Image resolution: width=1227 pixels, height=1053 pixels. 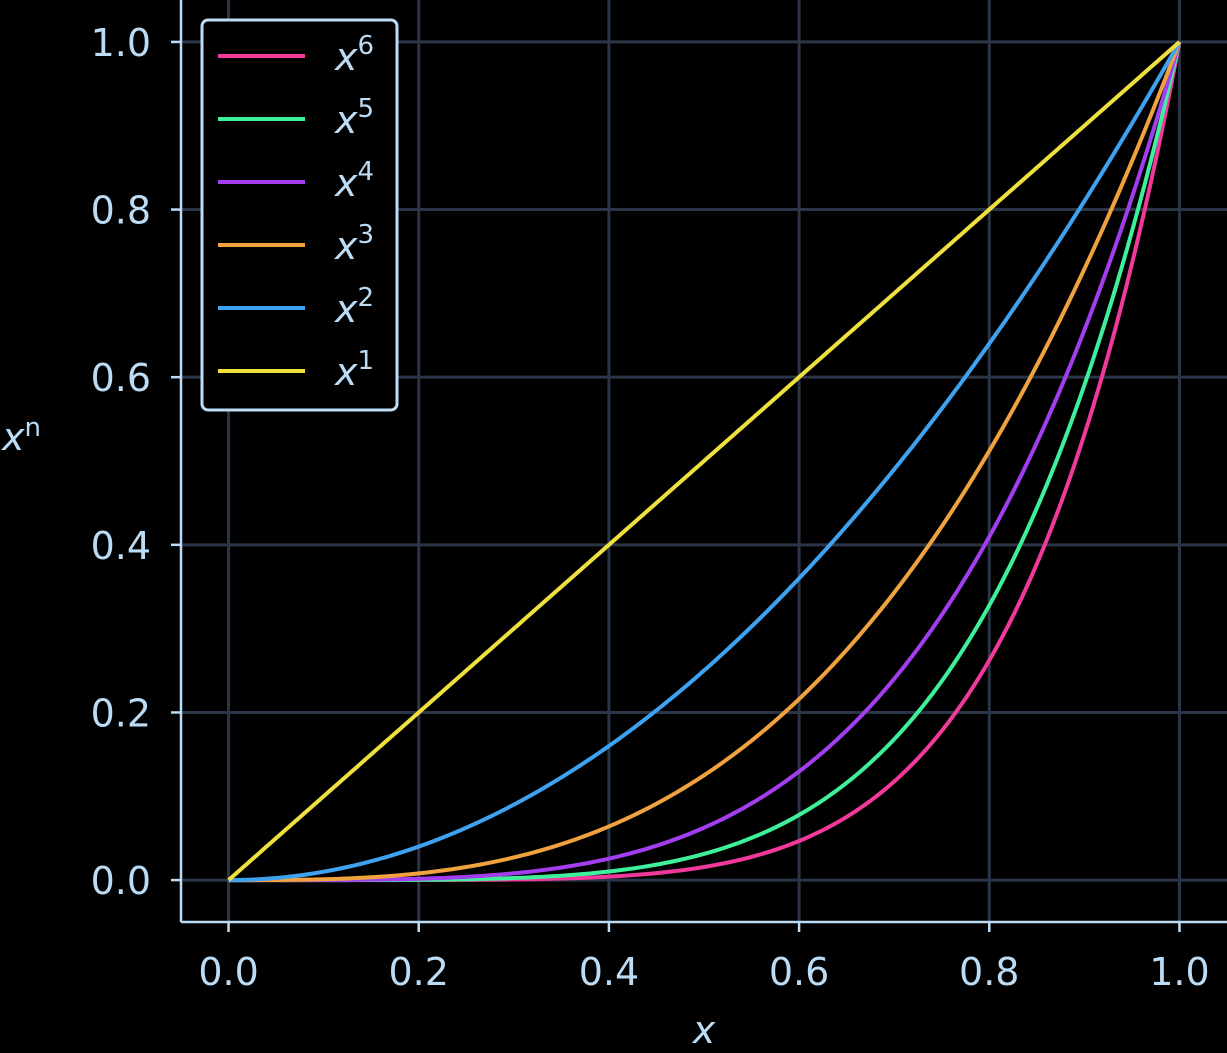 I want to click on legend-label-x4: x4, so click(x=354, y=181).